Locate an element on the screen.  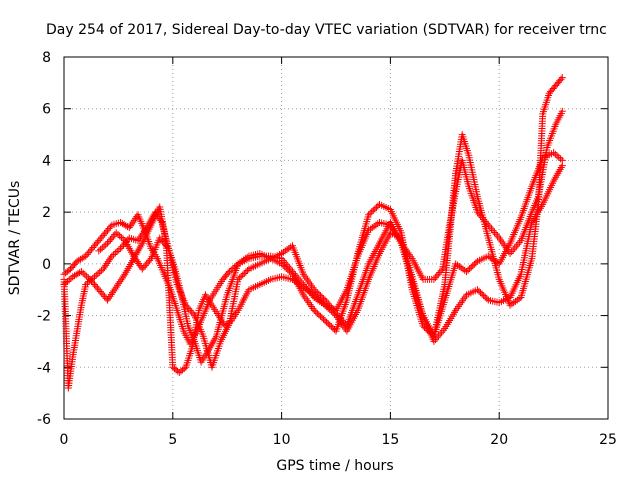
y-tick-label: -6 is located at coordinates (44, 420).